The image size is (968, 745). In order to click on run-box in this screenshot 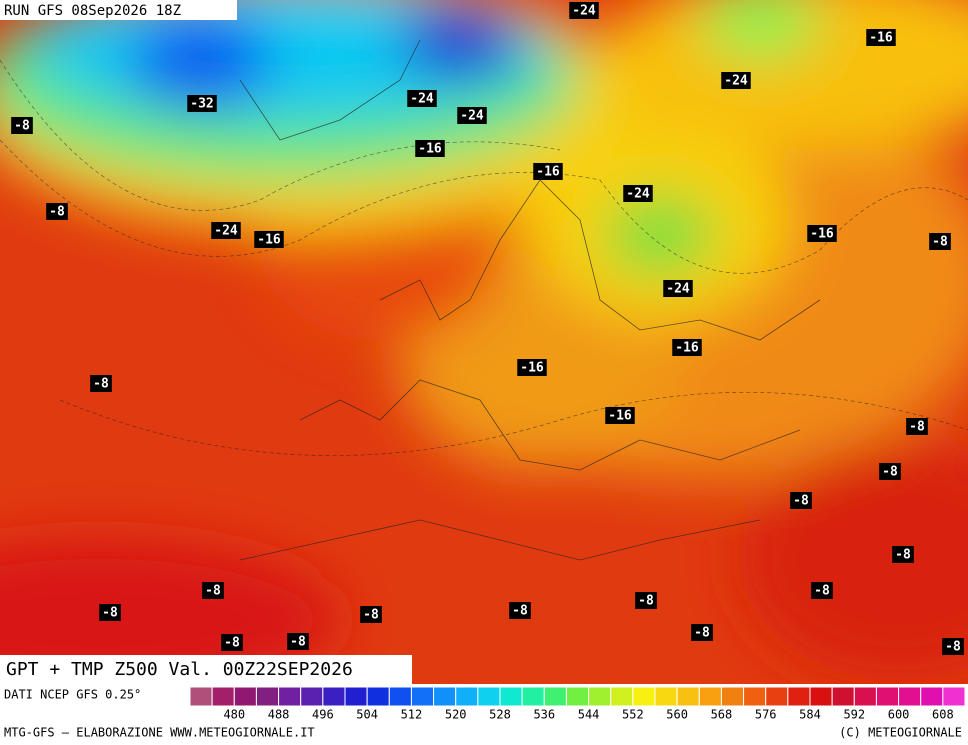, I will do `click(118, 10)`.